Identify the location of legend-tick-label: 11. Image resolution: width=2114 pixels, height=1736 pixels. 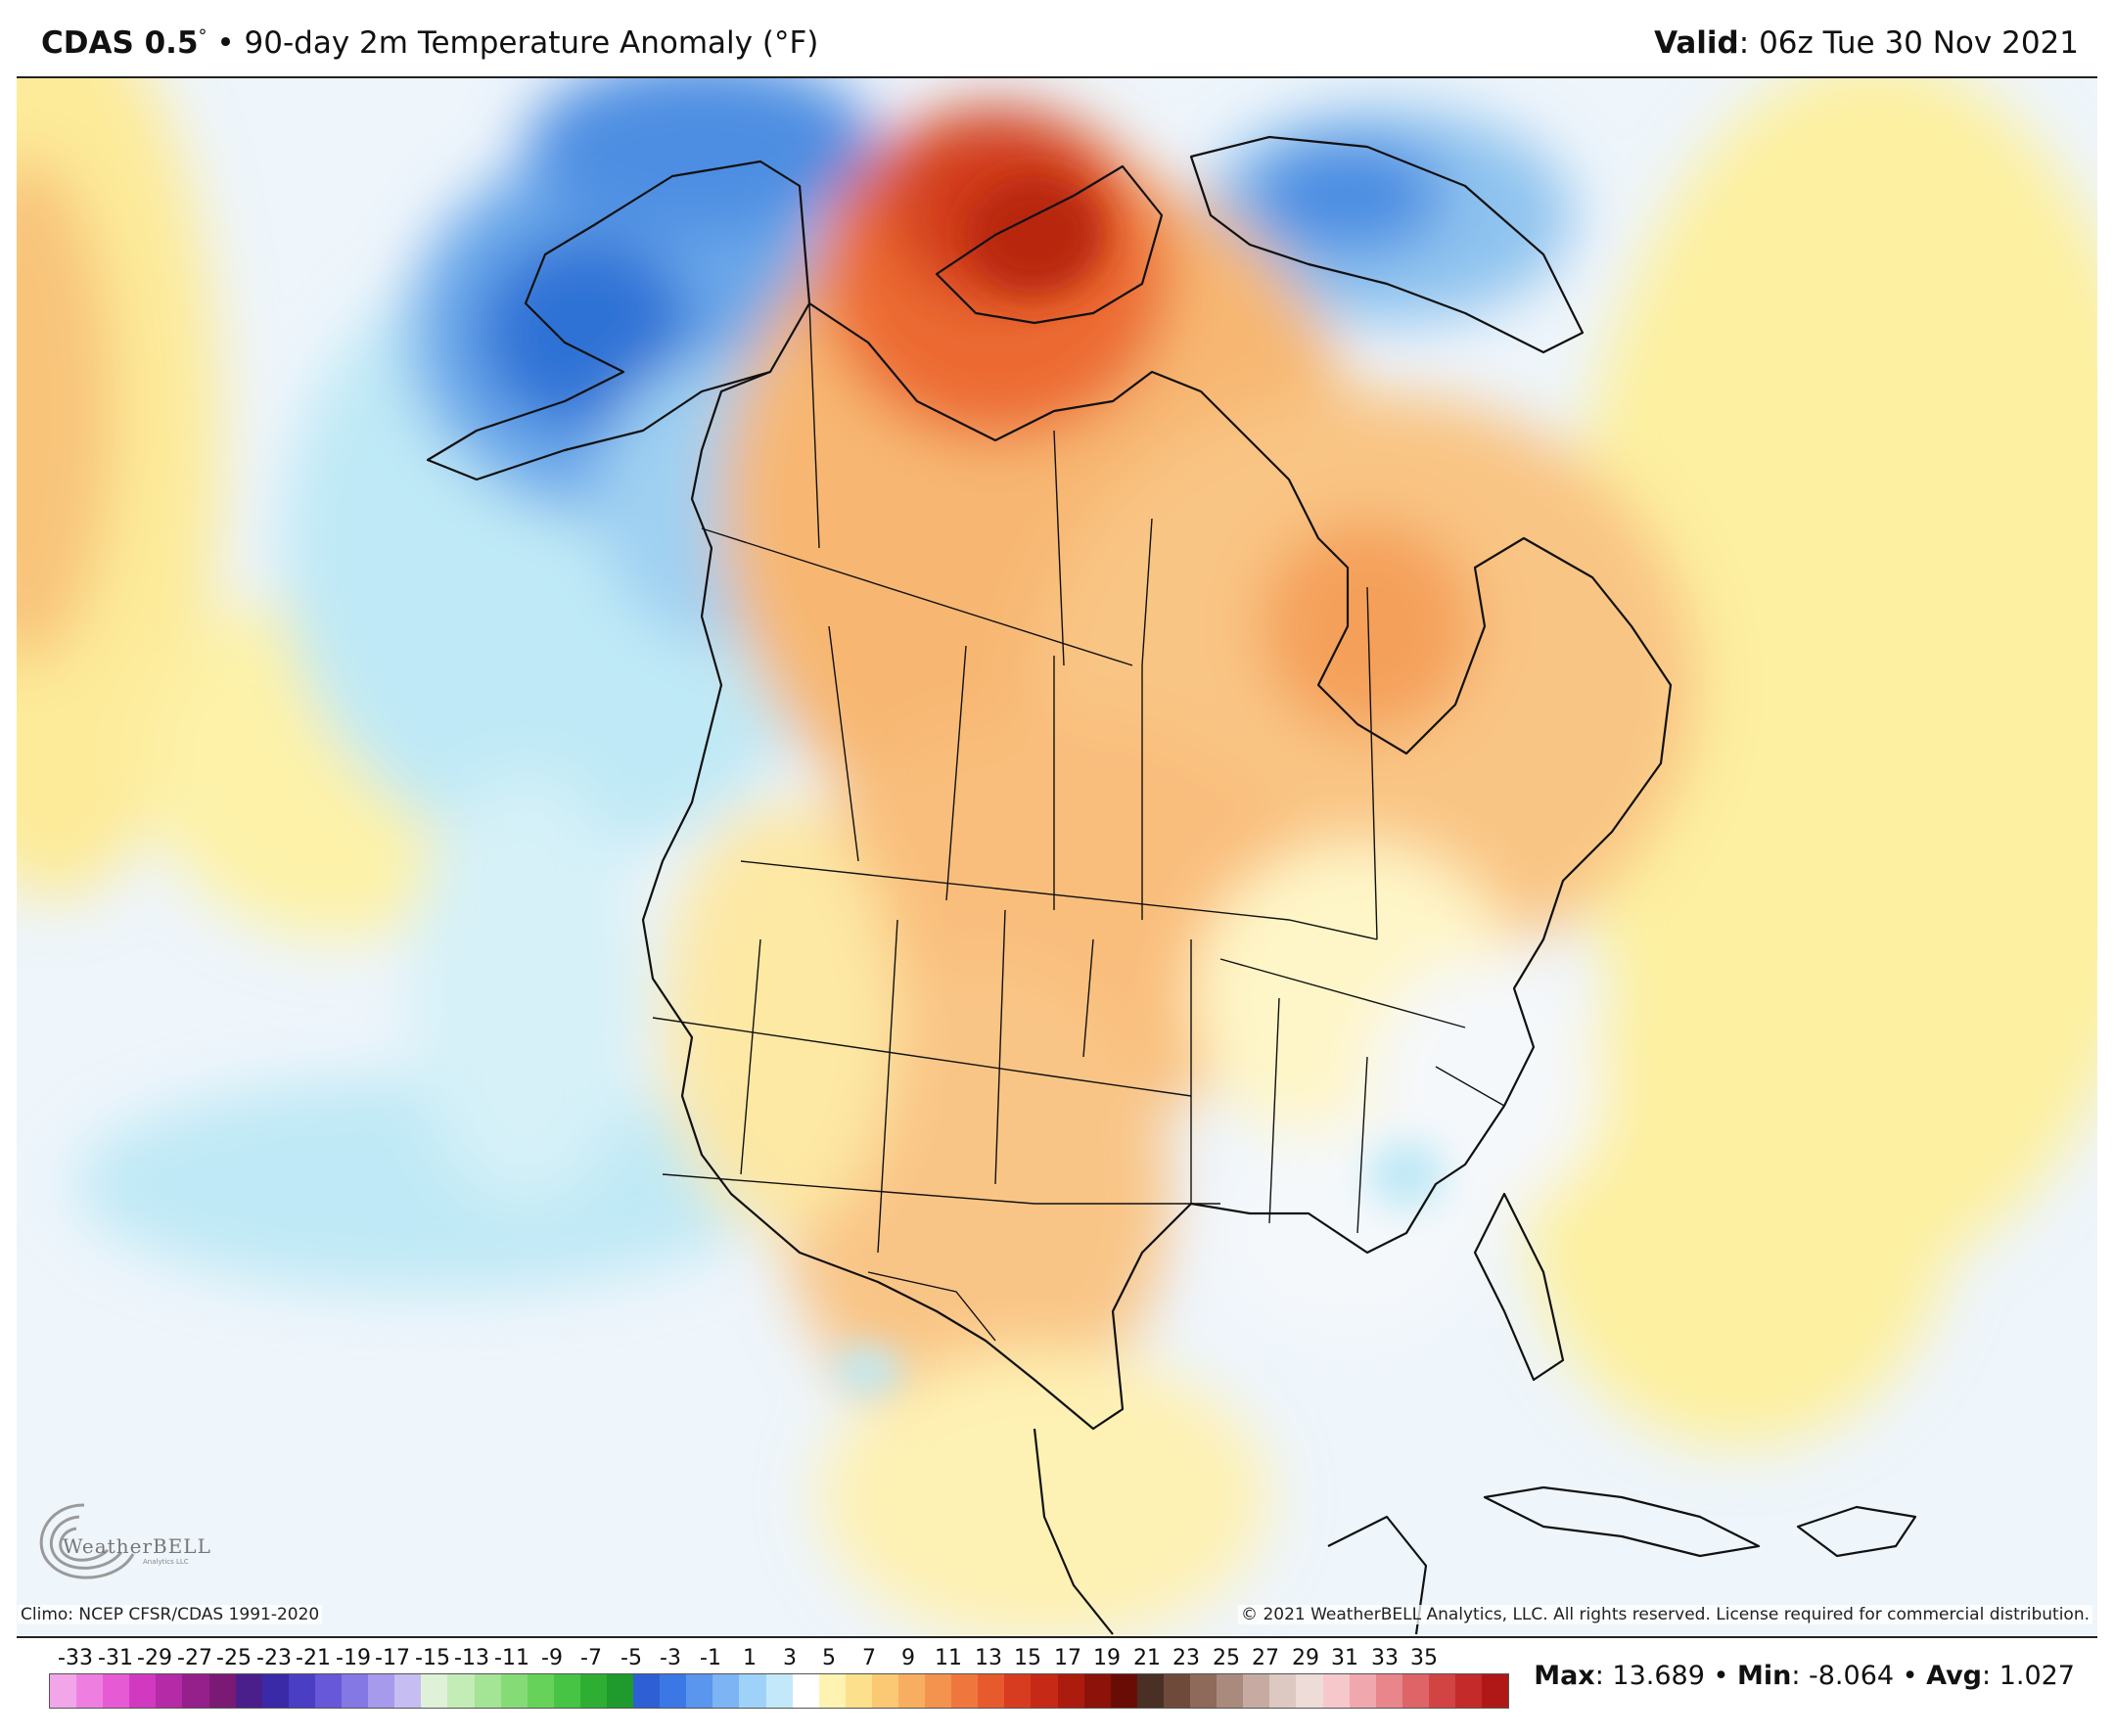
(949, 1658).